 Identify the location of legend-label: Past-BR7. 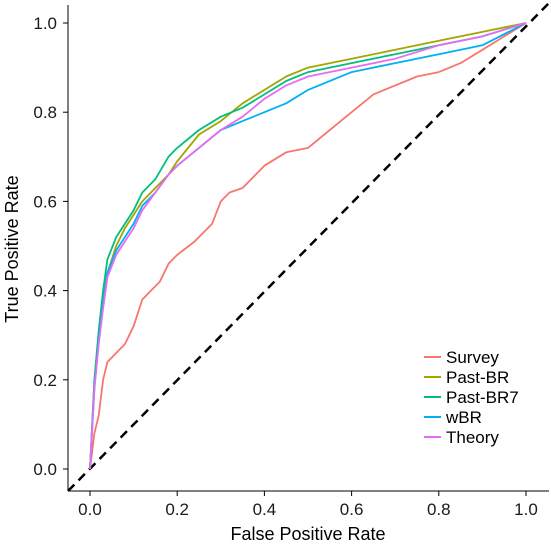
(482, 397).